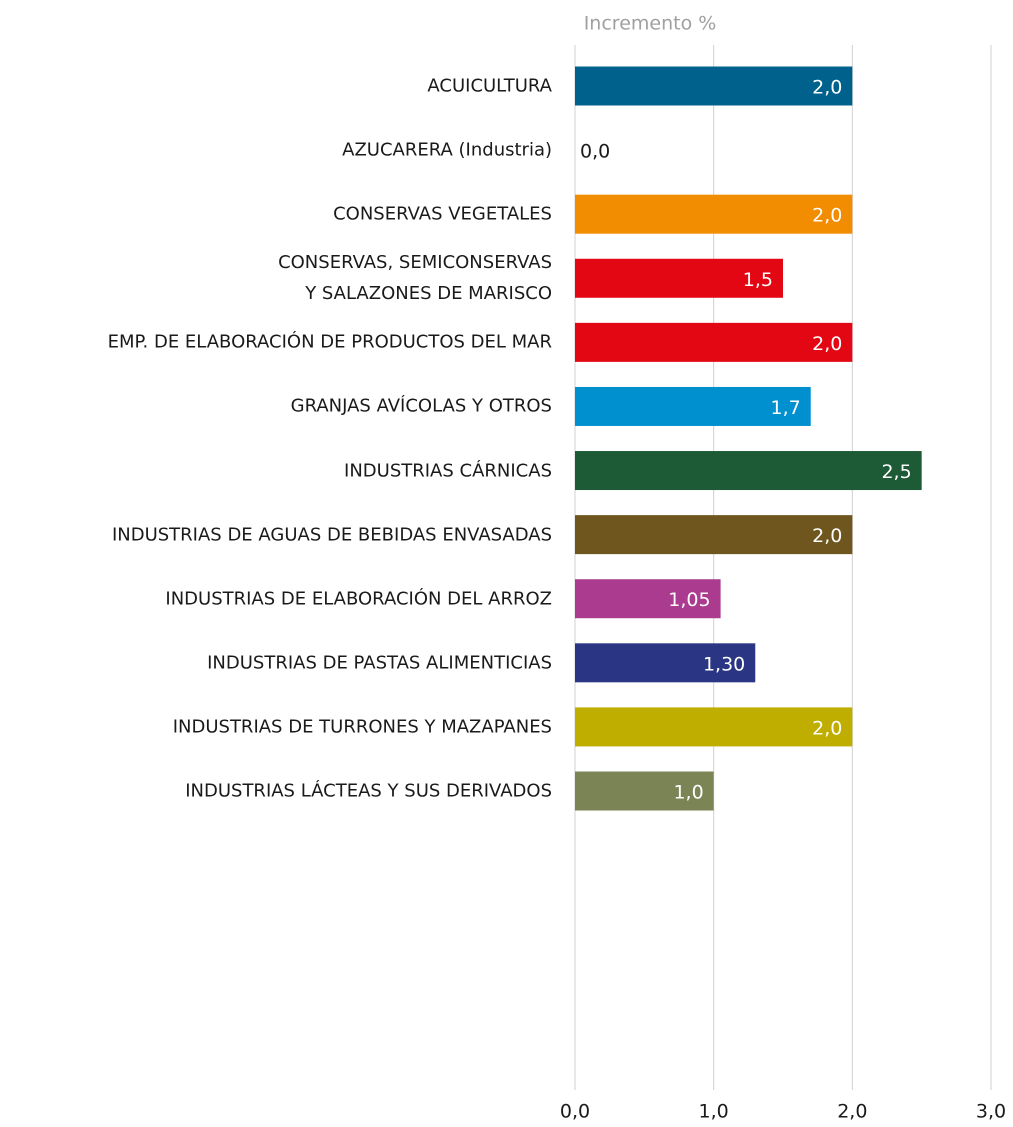 The width and height of the screenshot is (1013, 1127). I want to click on value-label: 1,7, so click(786, 408).